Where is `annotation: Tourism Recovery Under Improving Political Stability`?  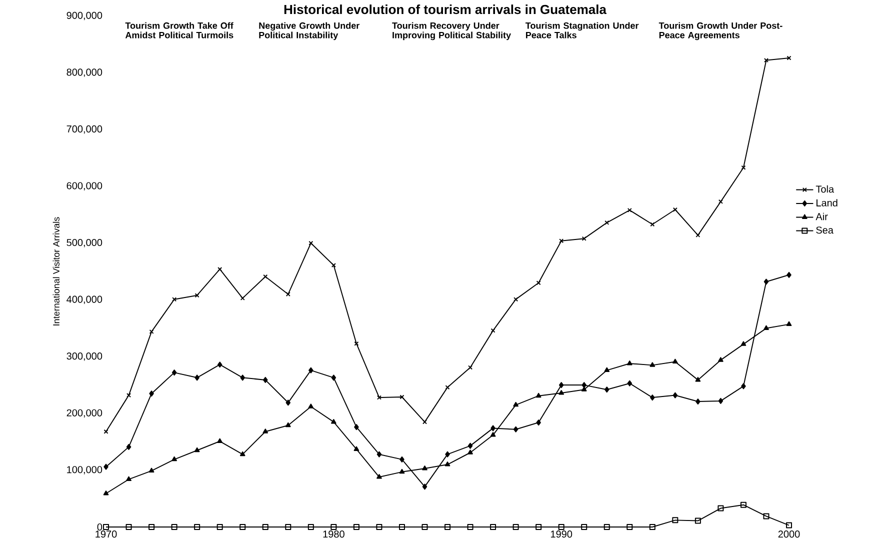
annotation: Tourism Recovery Under Improving Political Stability is located at coordinates (451, 31).